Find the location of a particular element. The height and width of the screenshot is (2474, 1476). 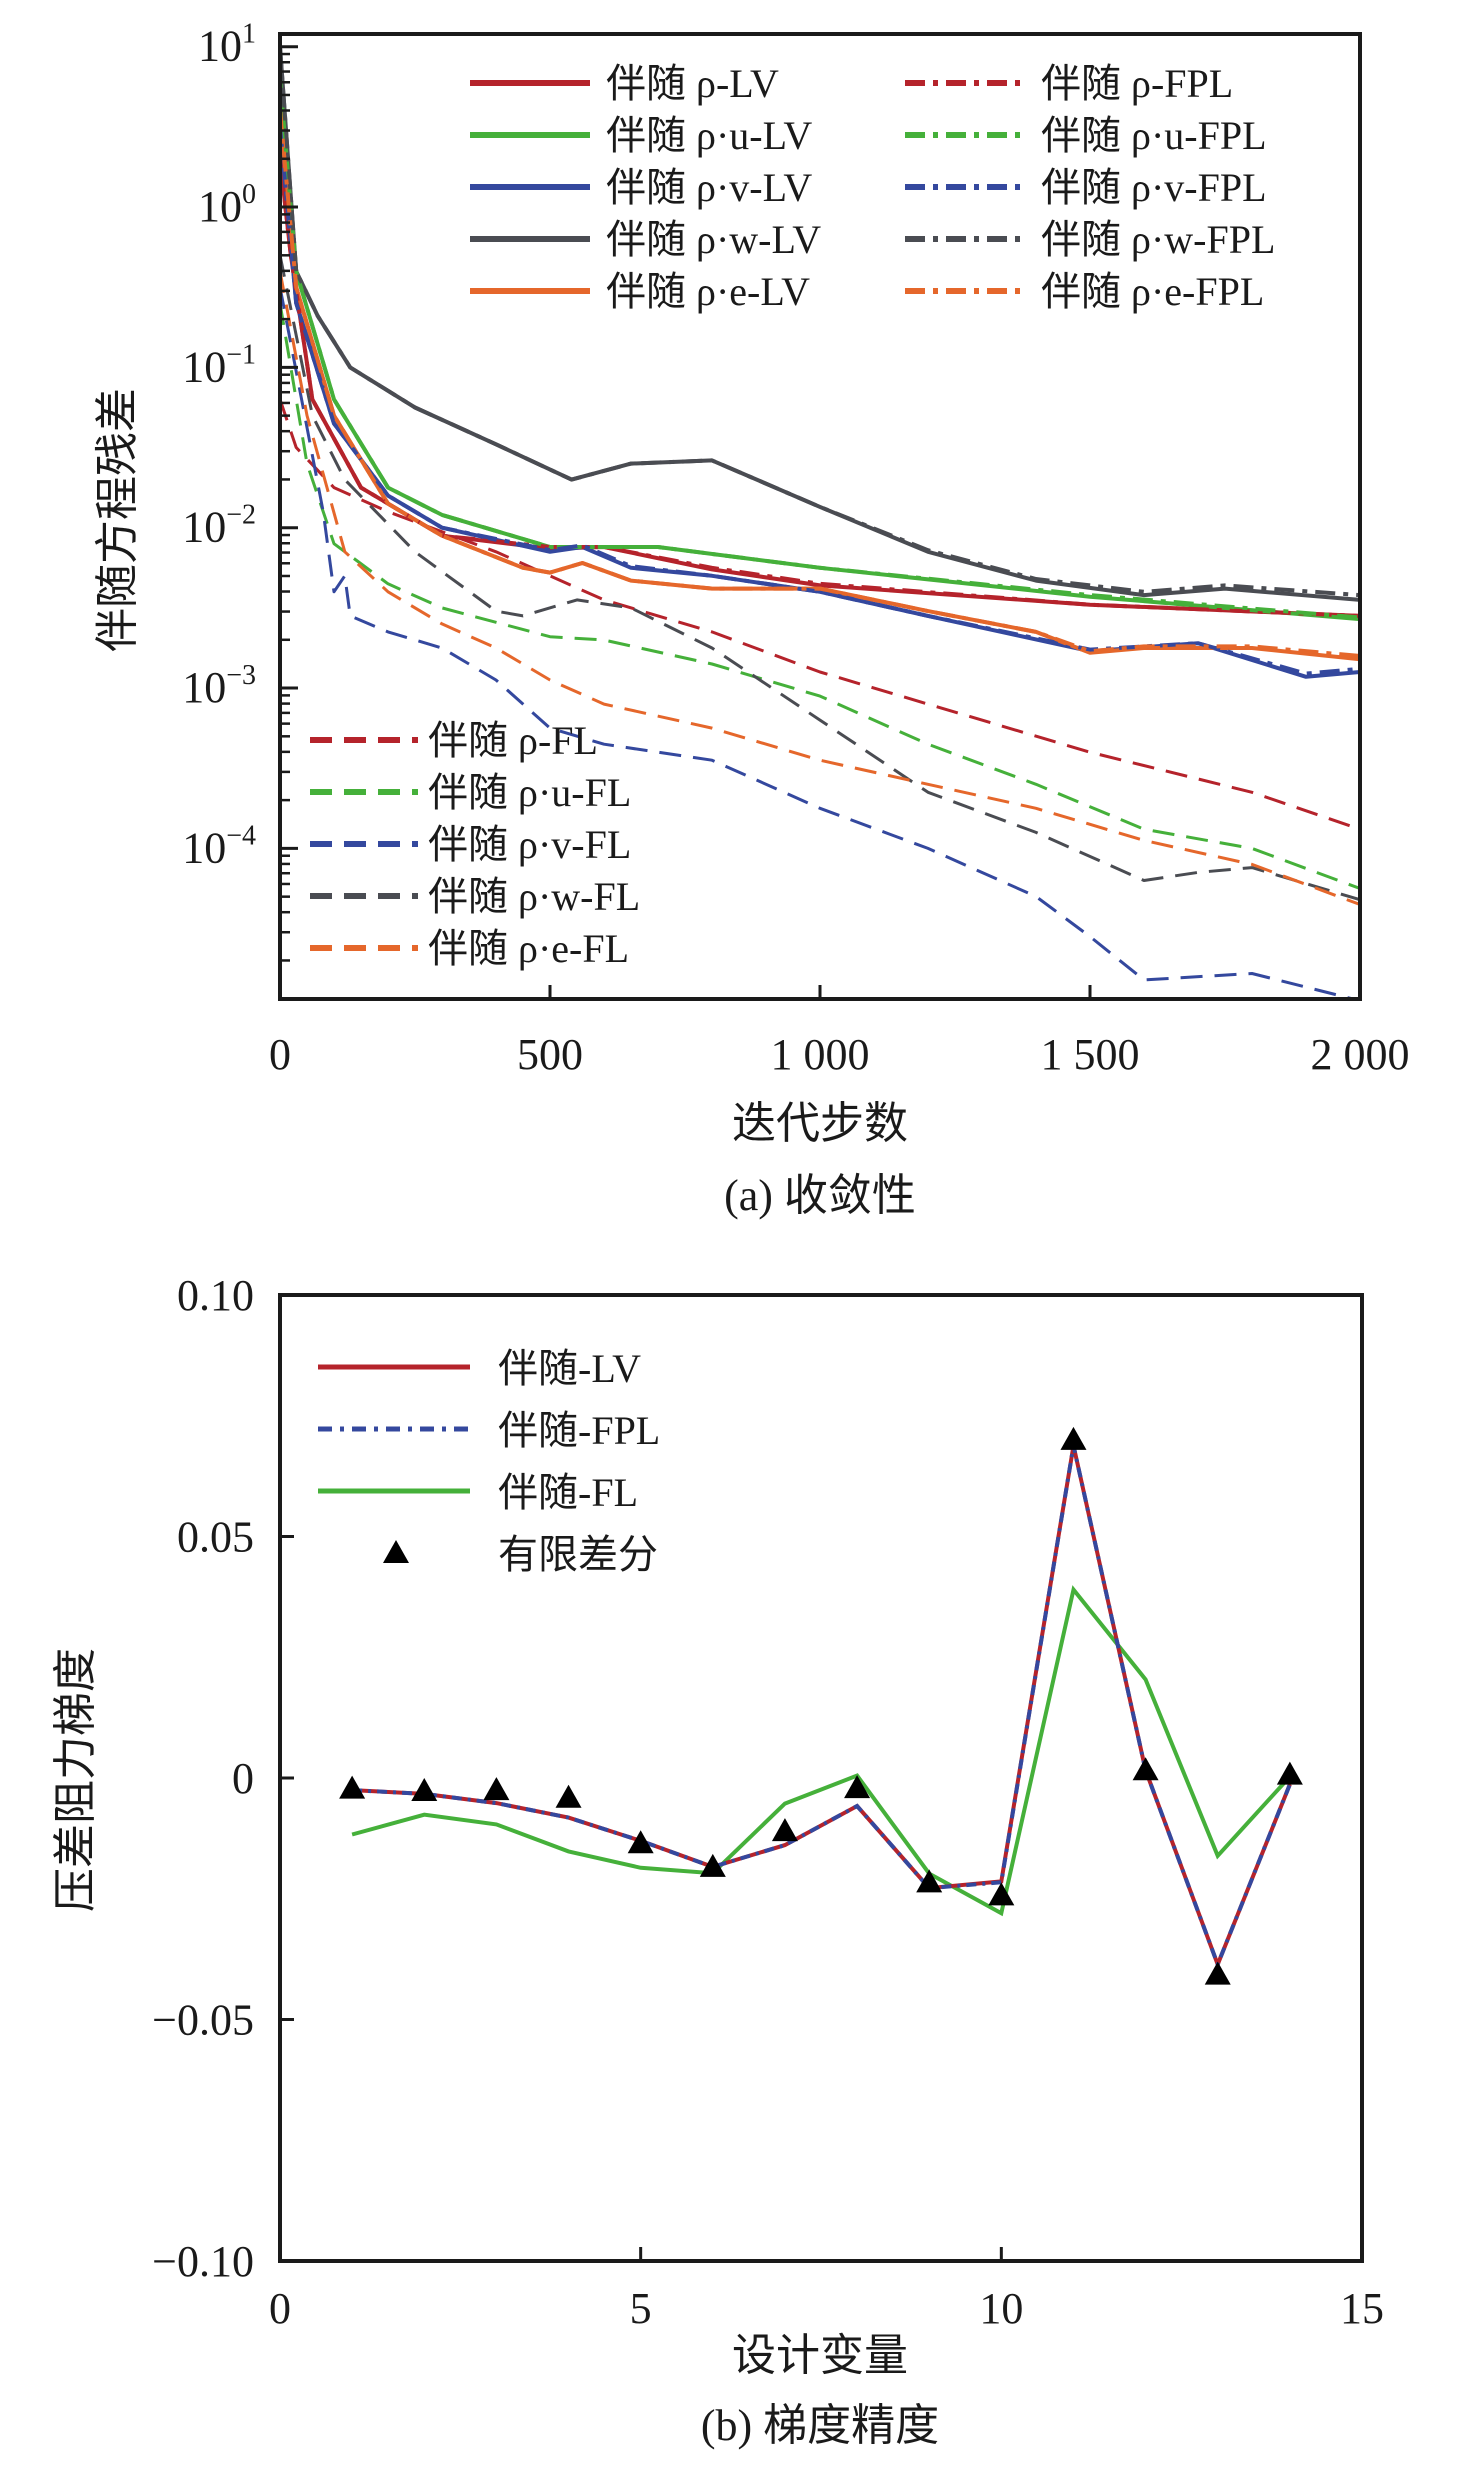

y-tick-label: 10⁻³ is located at coordinates (219, 686).